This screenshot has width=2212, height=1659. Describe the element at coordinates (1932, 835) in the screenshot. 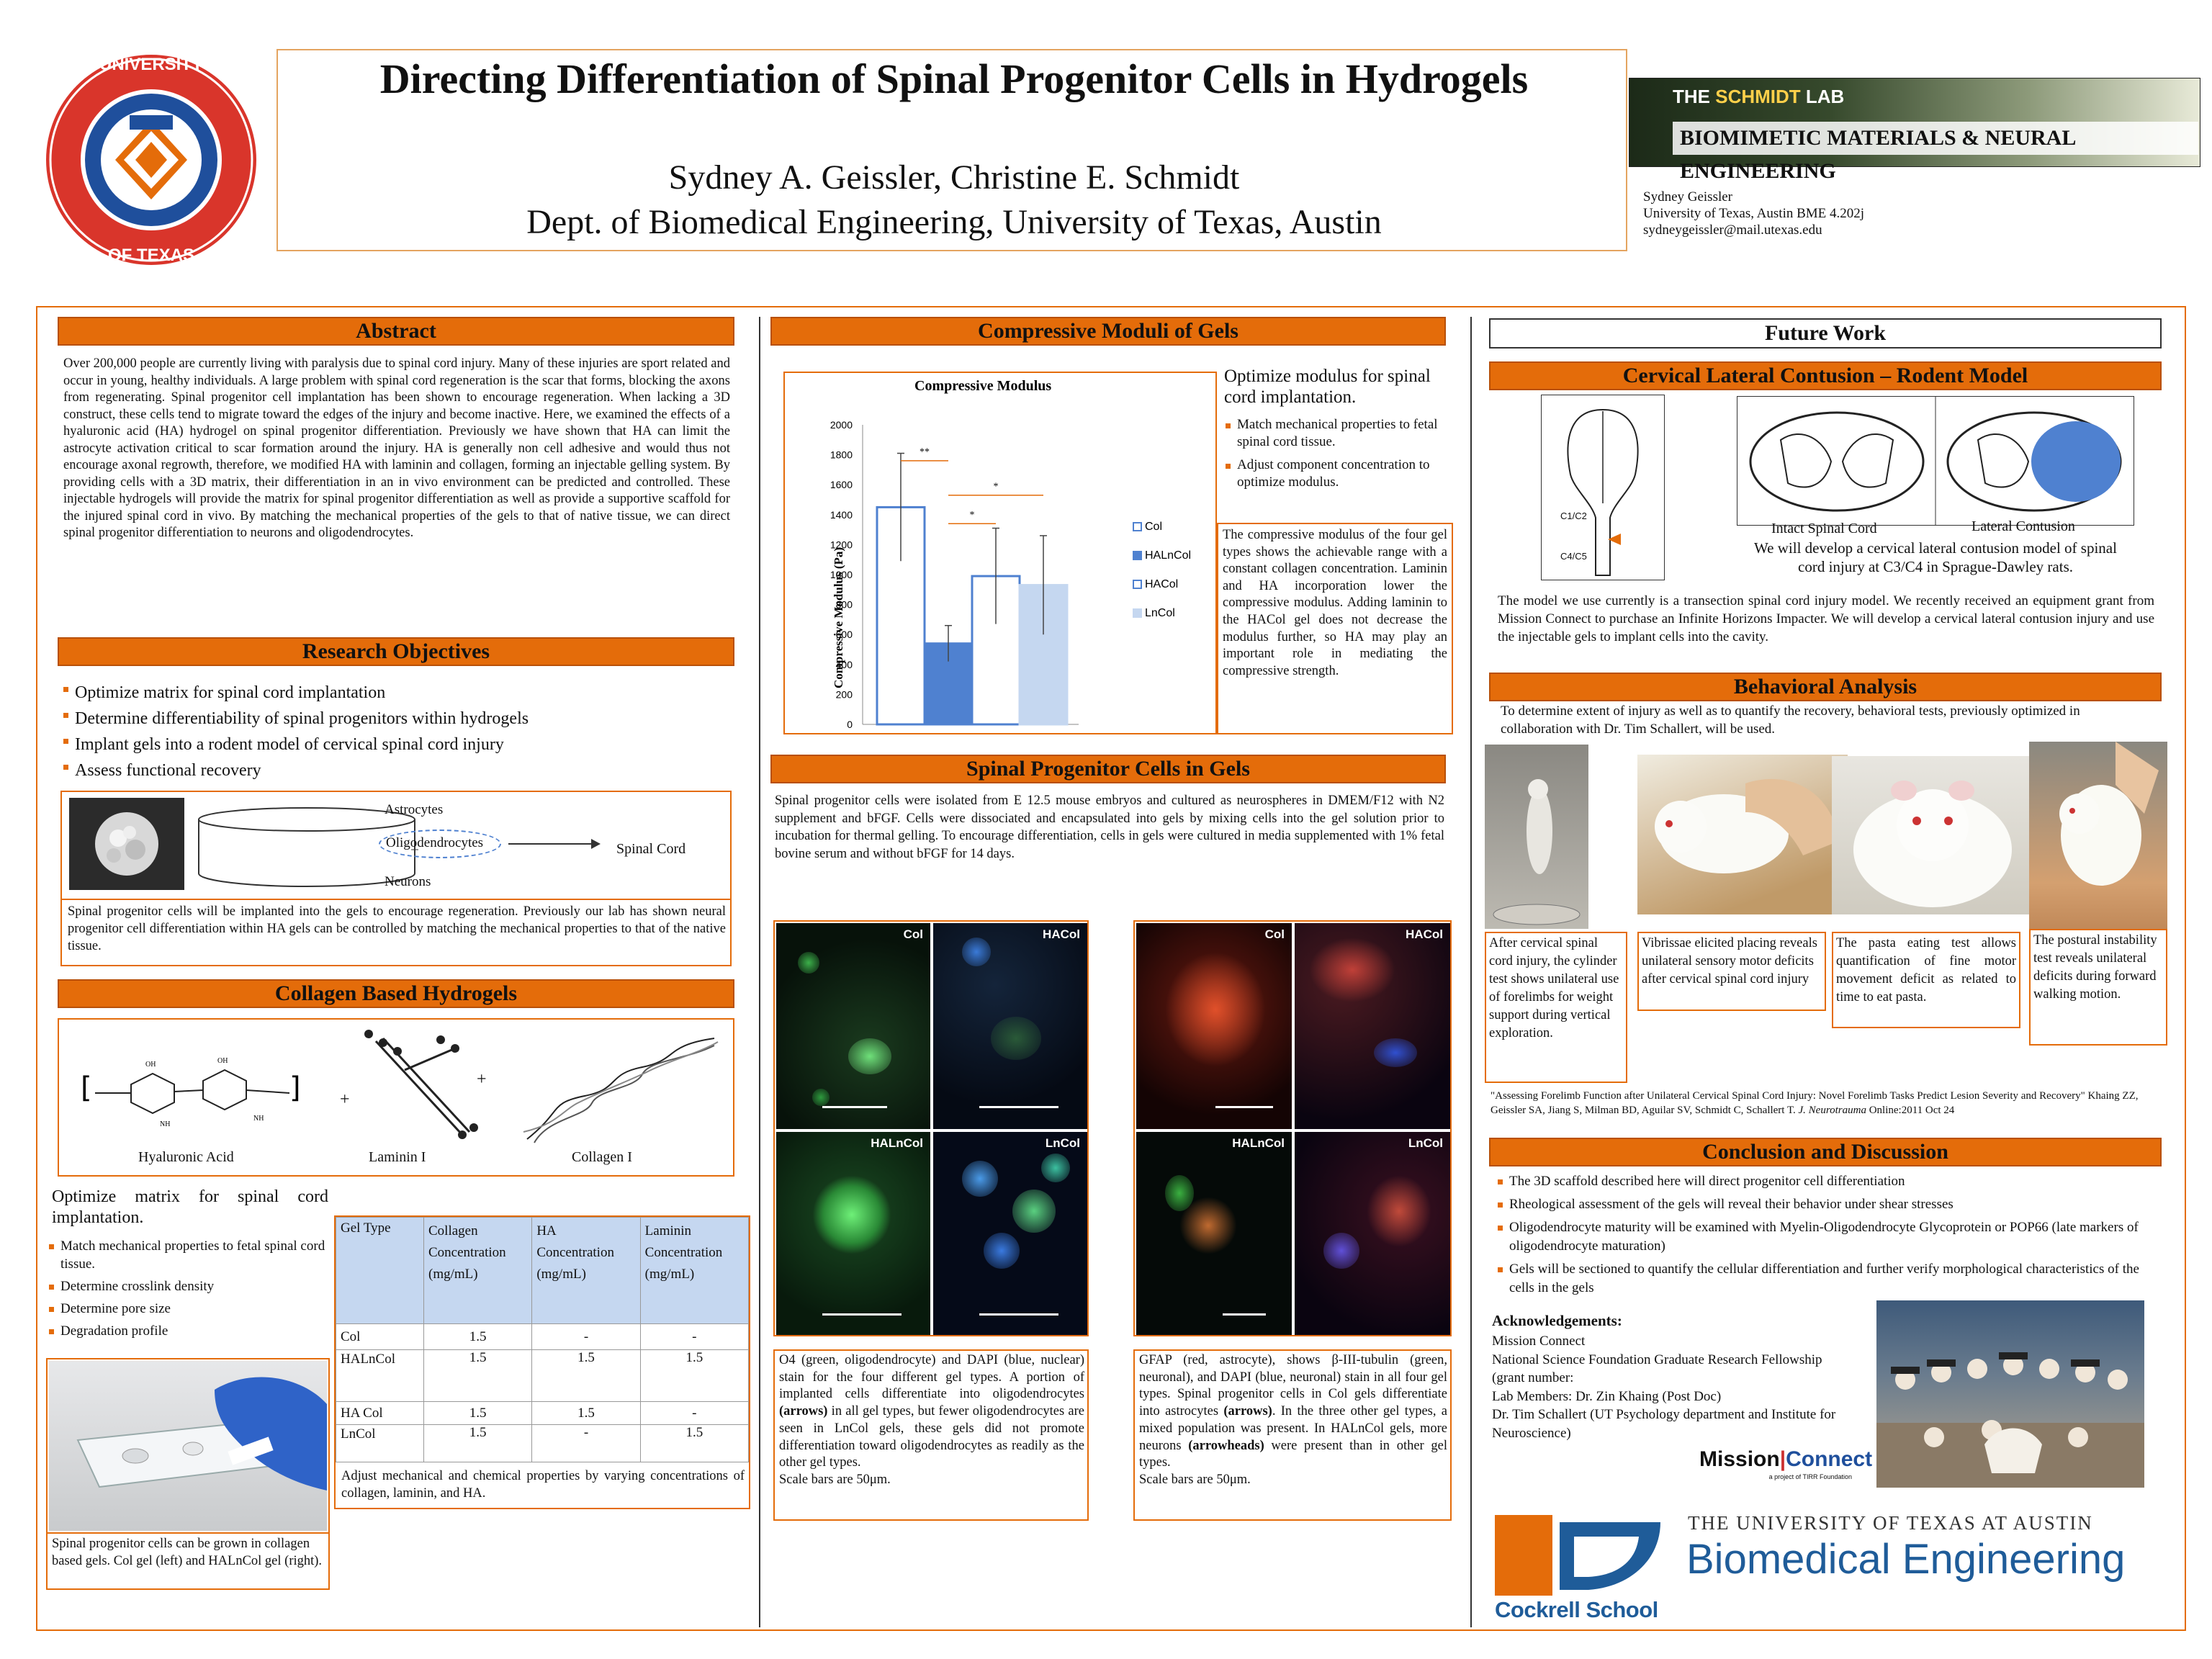

I see `photo-pasta-test` at that location.